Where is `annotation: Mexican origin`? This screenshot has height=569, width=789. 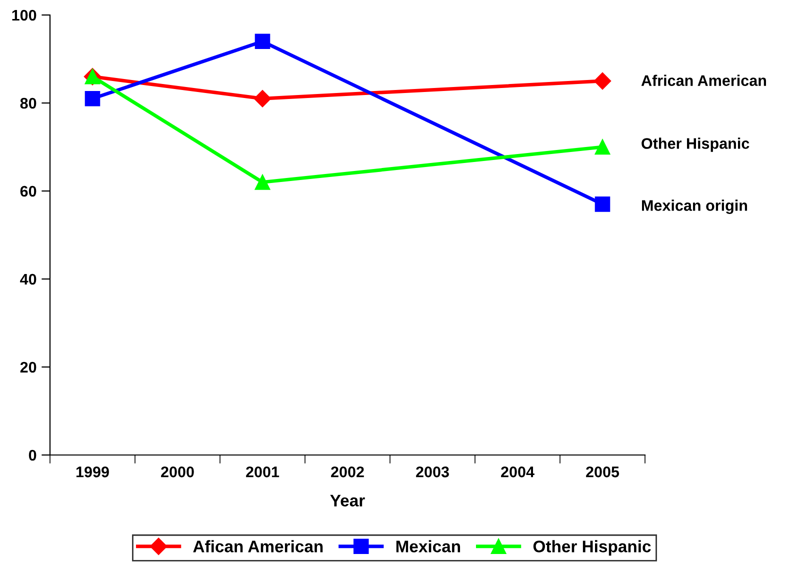 annotation: Mexican origin is located at coordinates (695, 207).